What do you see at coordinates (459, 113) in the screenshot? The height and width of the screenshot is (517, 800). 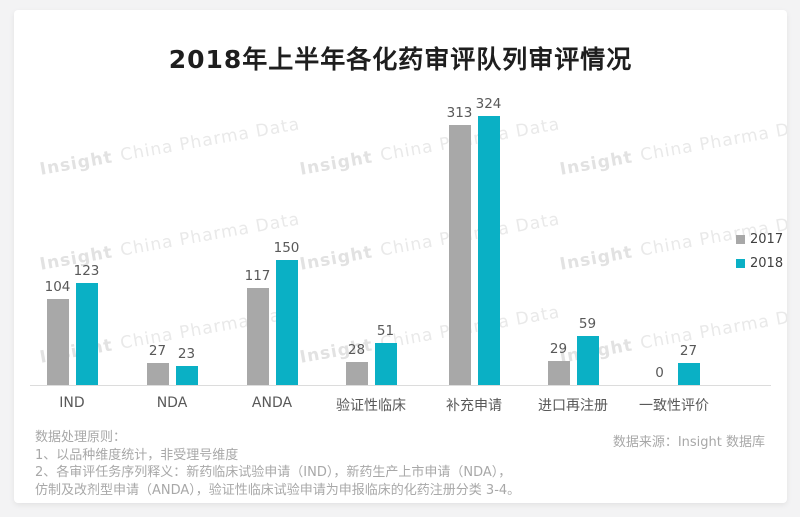 I see `value-label-2017-补充申请: 313` at bounding box center [459, 113].